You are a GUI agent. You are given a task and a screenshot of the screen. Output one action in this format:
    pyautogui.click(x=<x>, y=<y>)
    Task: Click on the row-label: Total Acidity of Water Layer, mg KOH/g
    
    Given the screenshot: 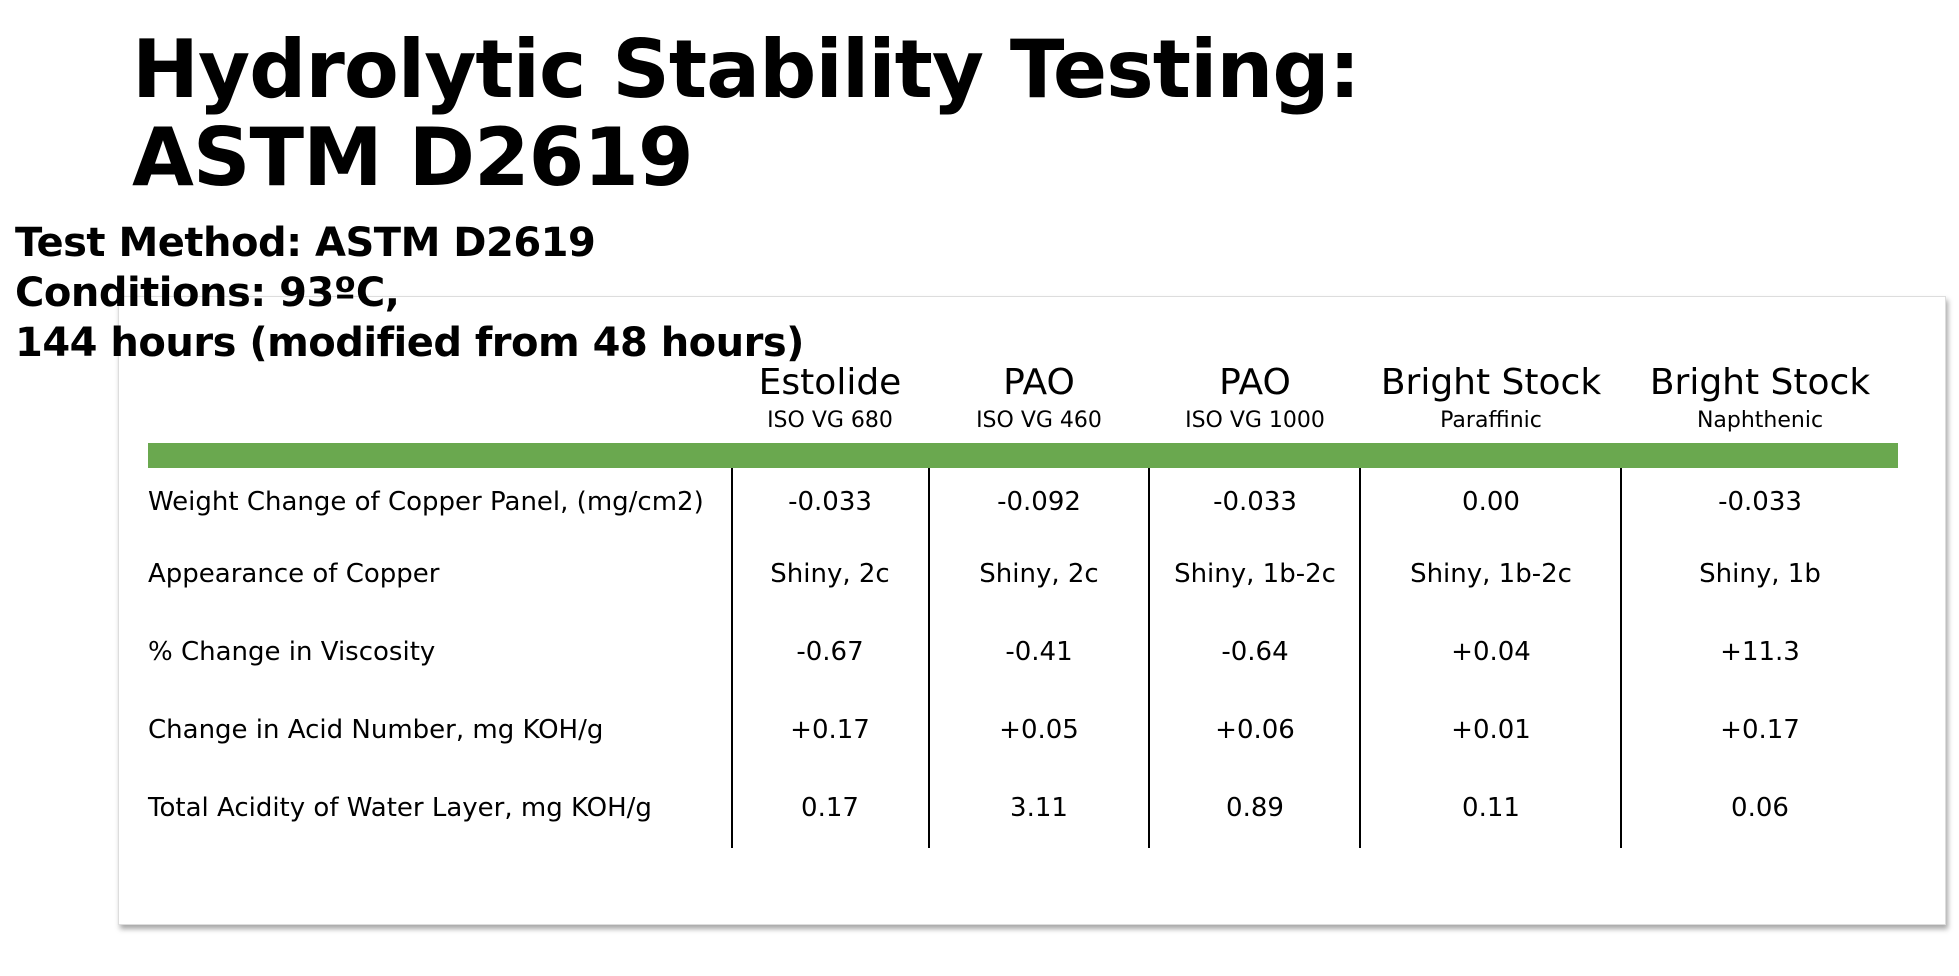 What is the action you would take?
    pyautogui.click(x=400, y=808)
    